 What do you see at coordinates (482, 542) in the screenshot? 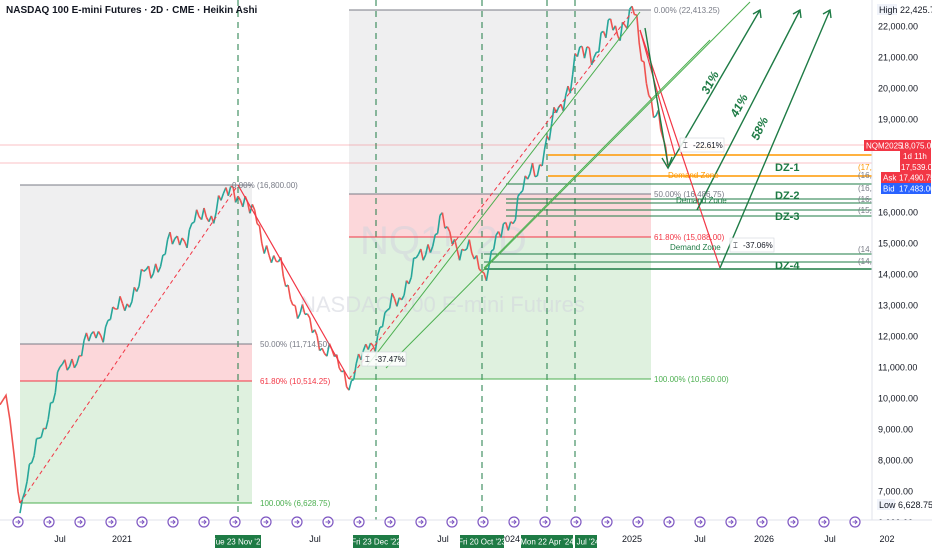
I see `date-tag-label: Fri 20 Oct '23` at bounding box center [482, 542].